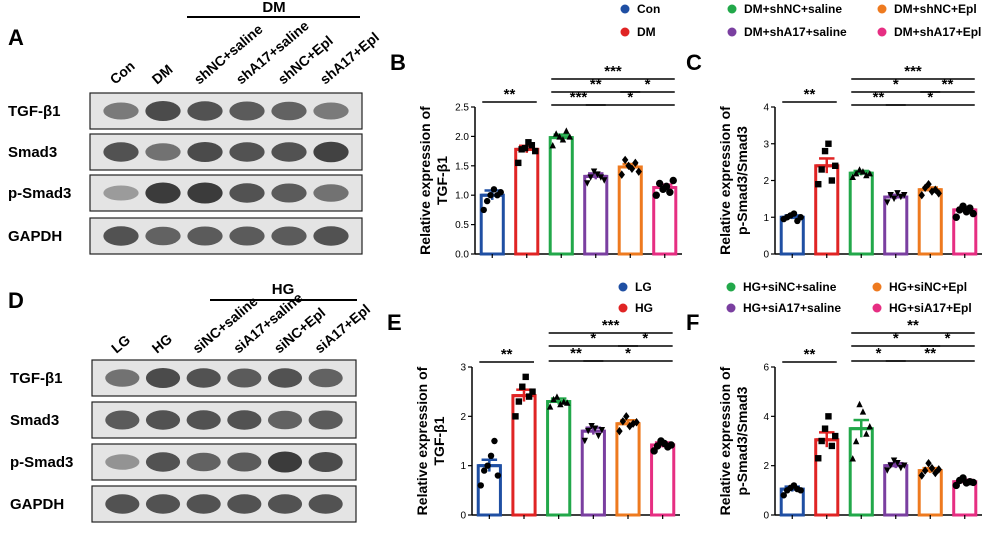  I want to click on lane-label: Con, so click(122, 73).